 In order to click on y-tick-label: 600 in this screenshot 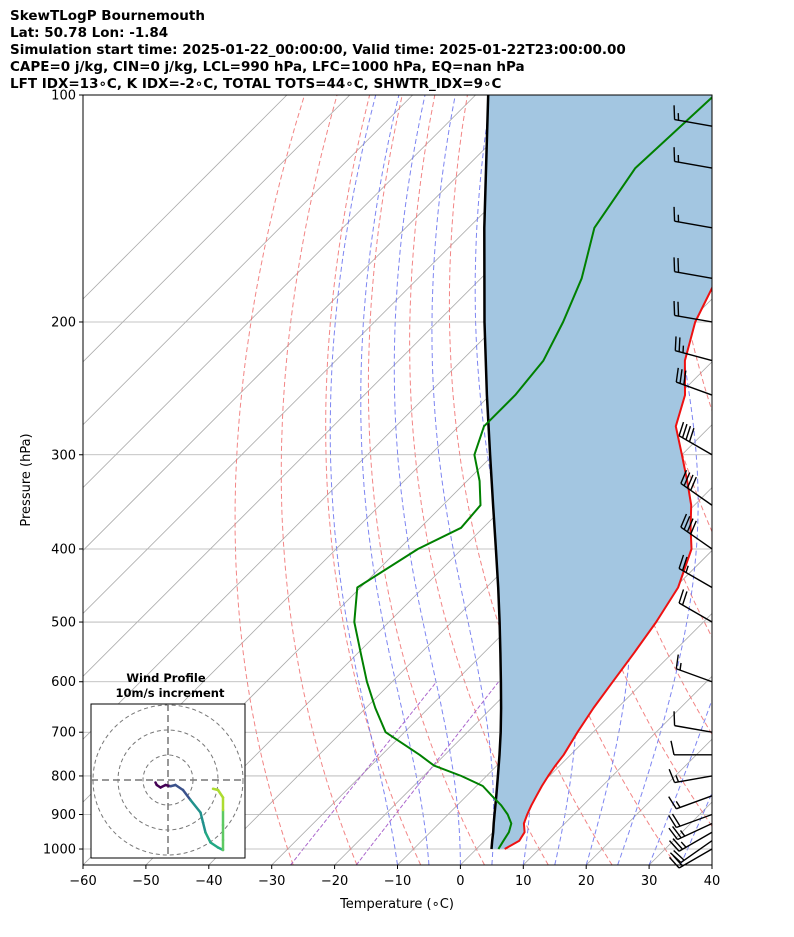, I will do `click(63, 682)`.